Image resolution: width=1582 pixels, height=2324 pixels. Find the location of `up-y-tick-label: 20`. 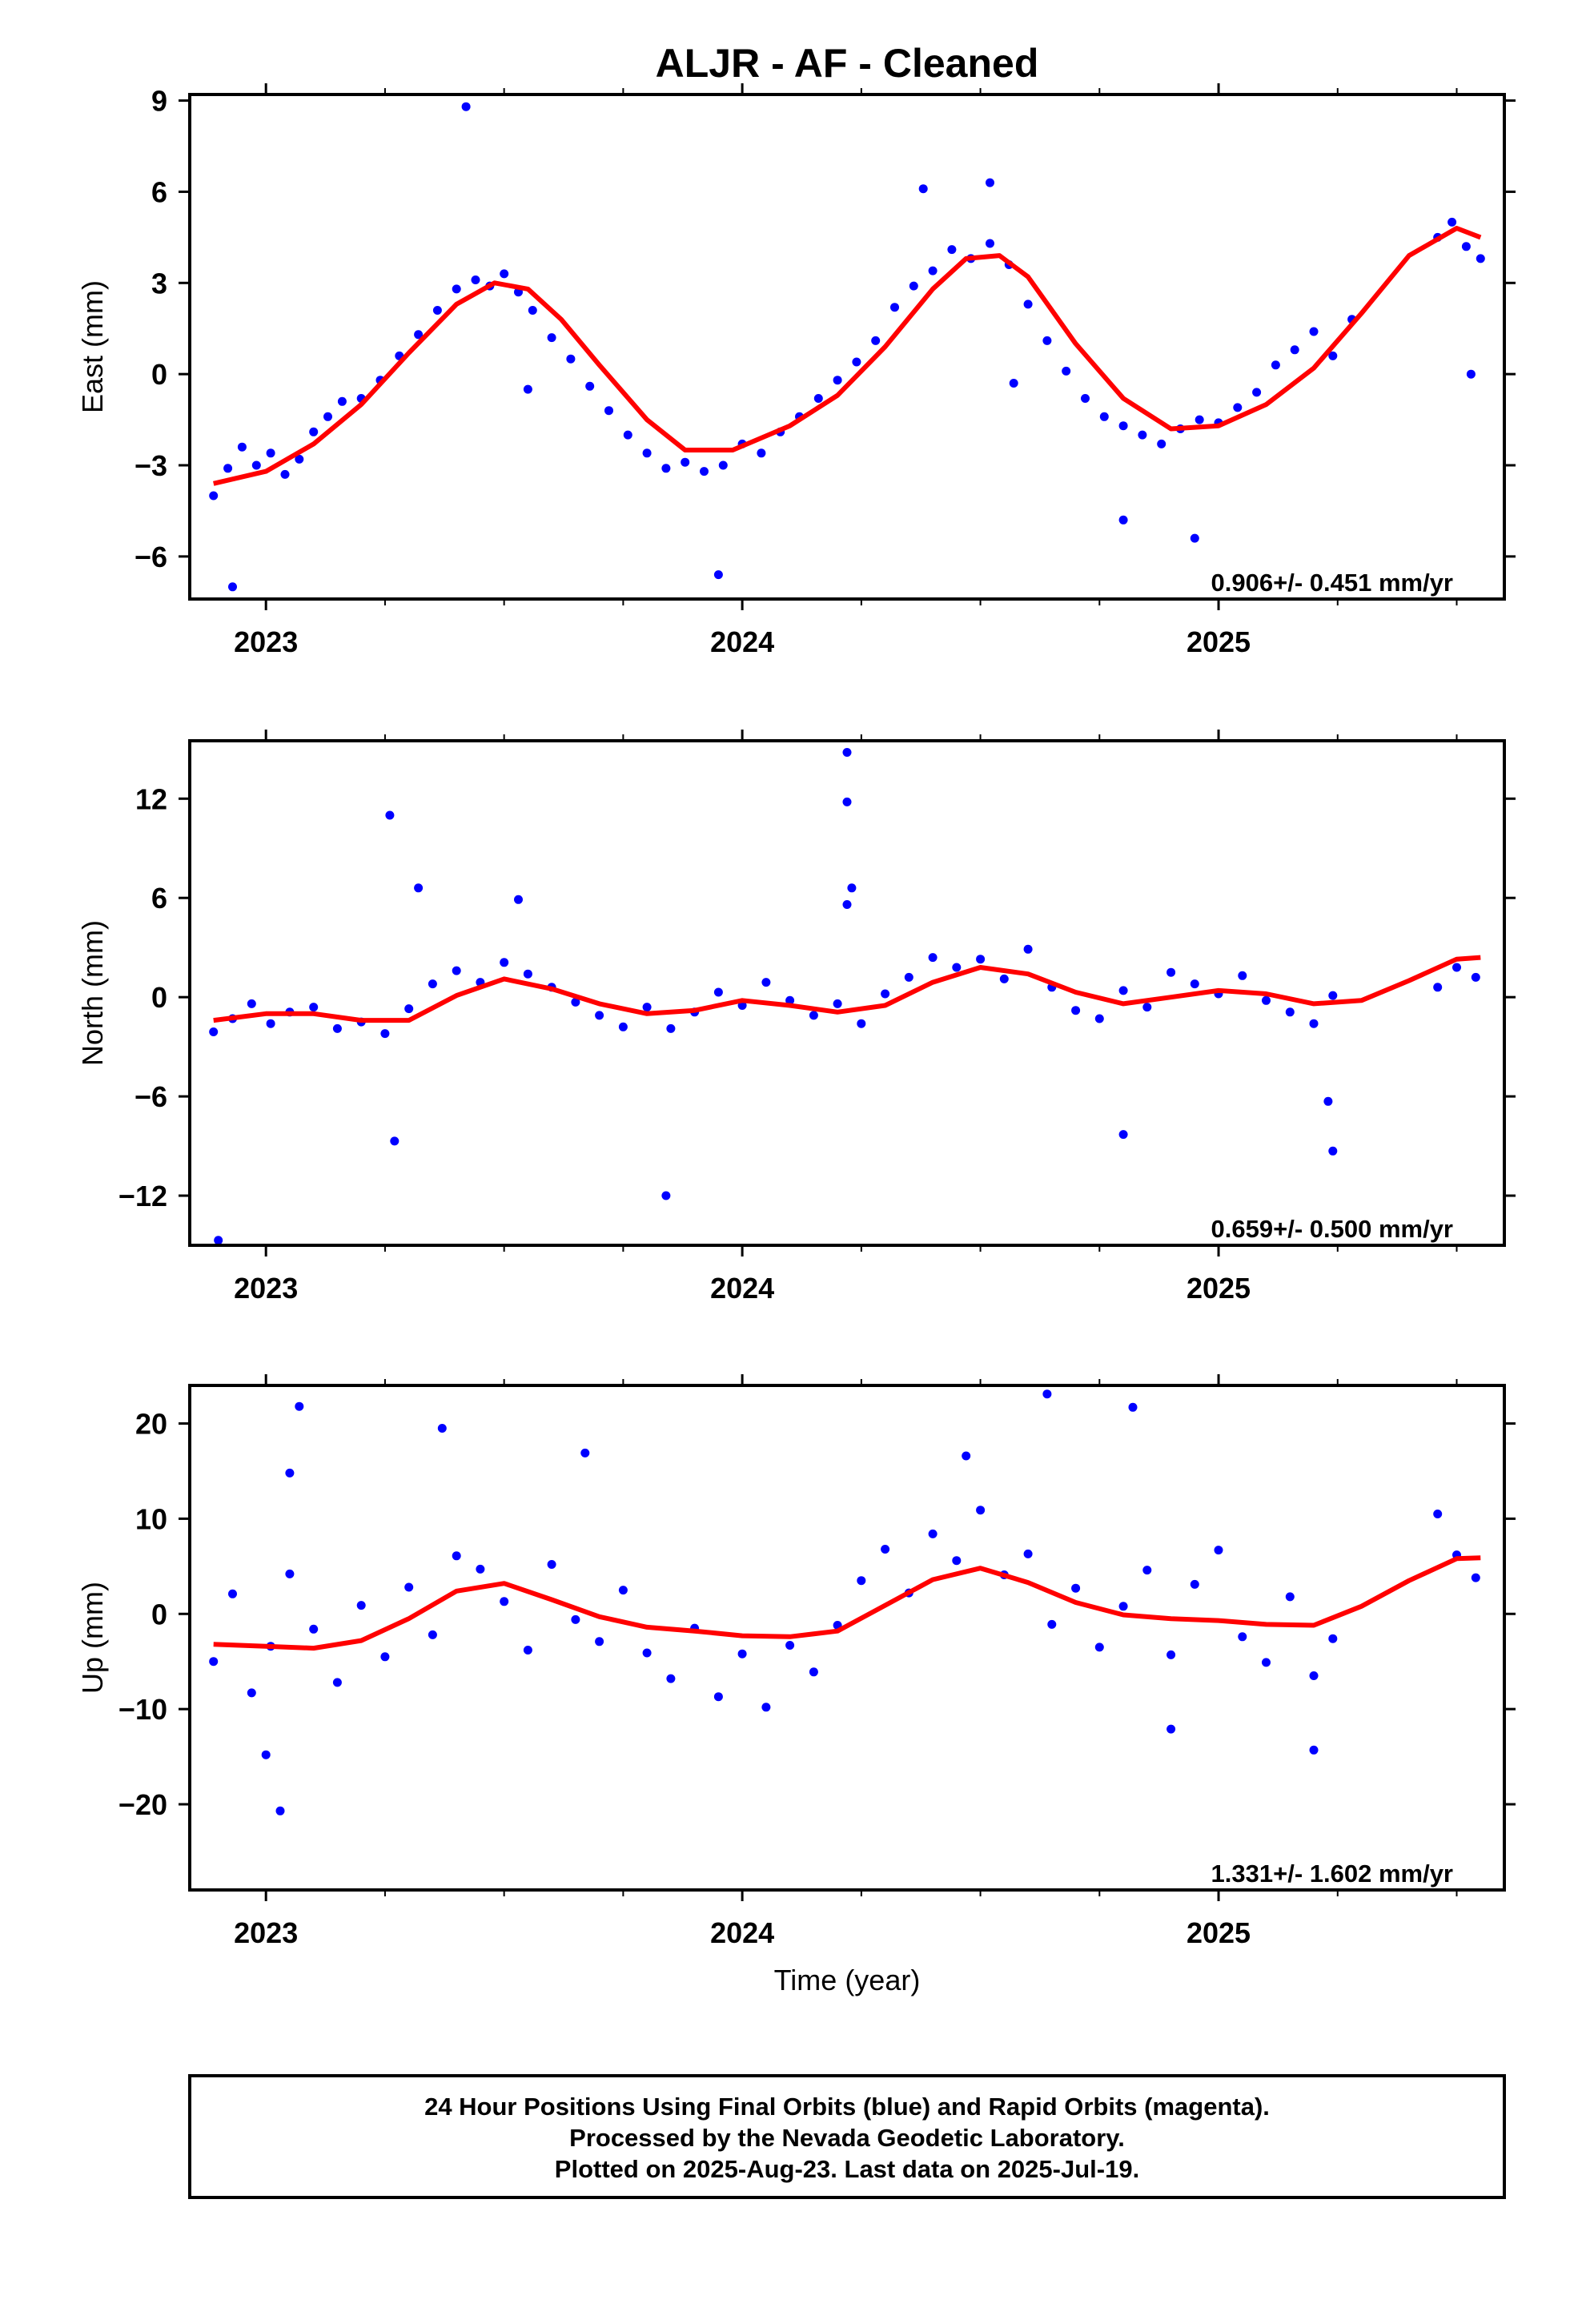

up-y-tick-label: 20 is located at coordinates (151, 1424).